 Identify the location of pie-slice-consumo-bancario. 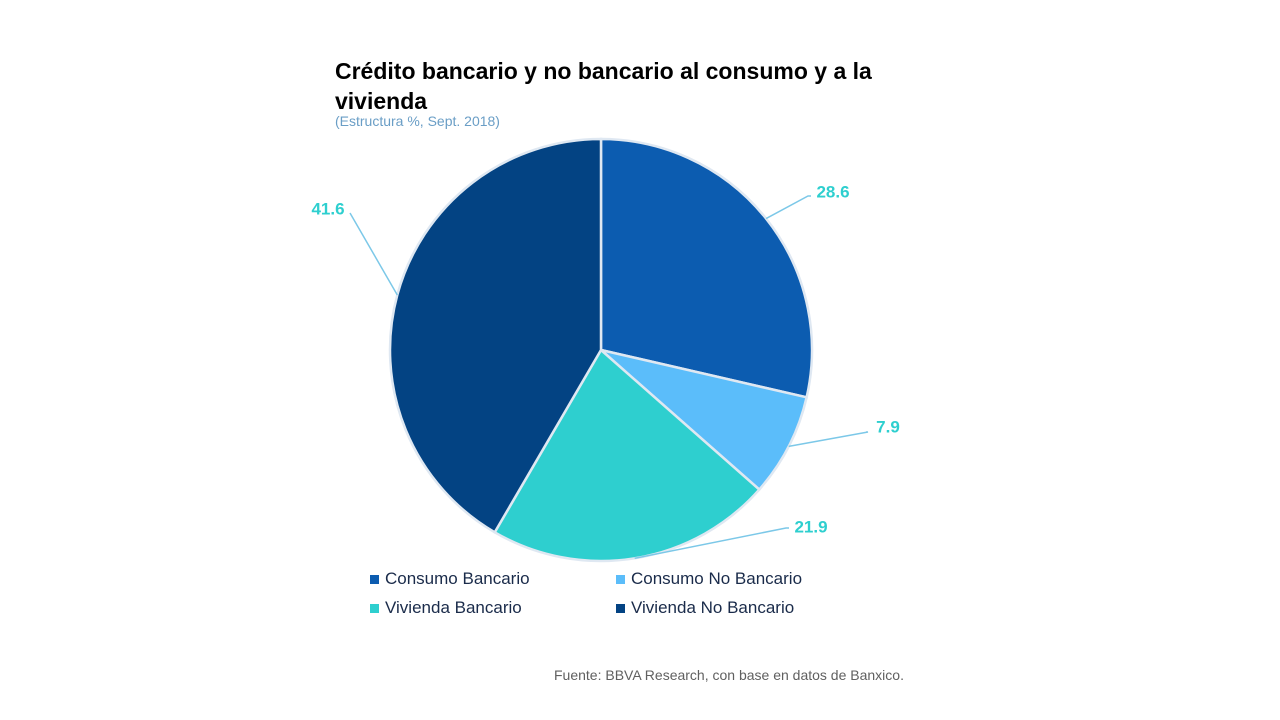
(706, 268).